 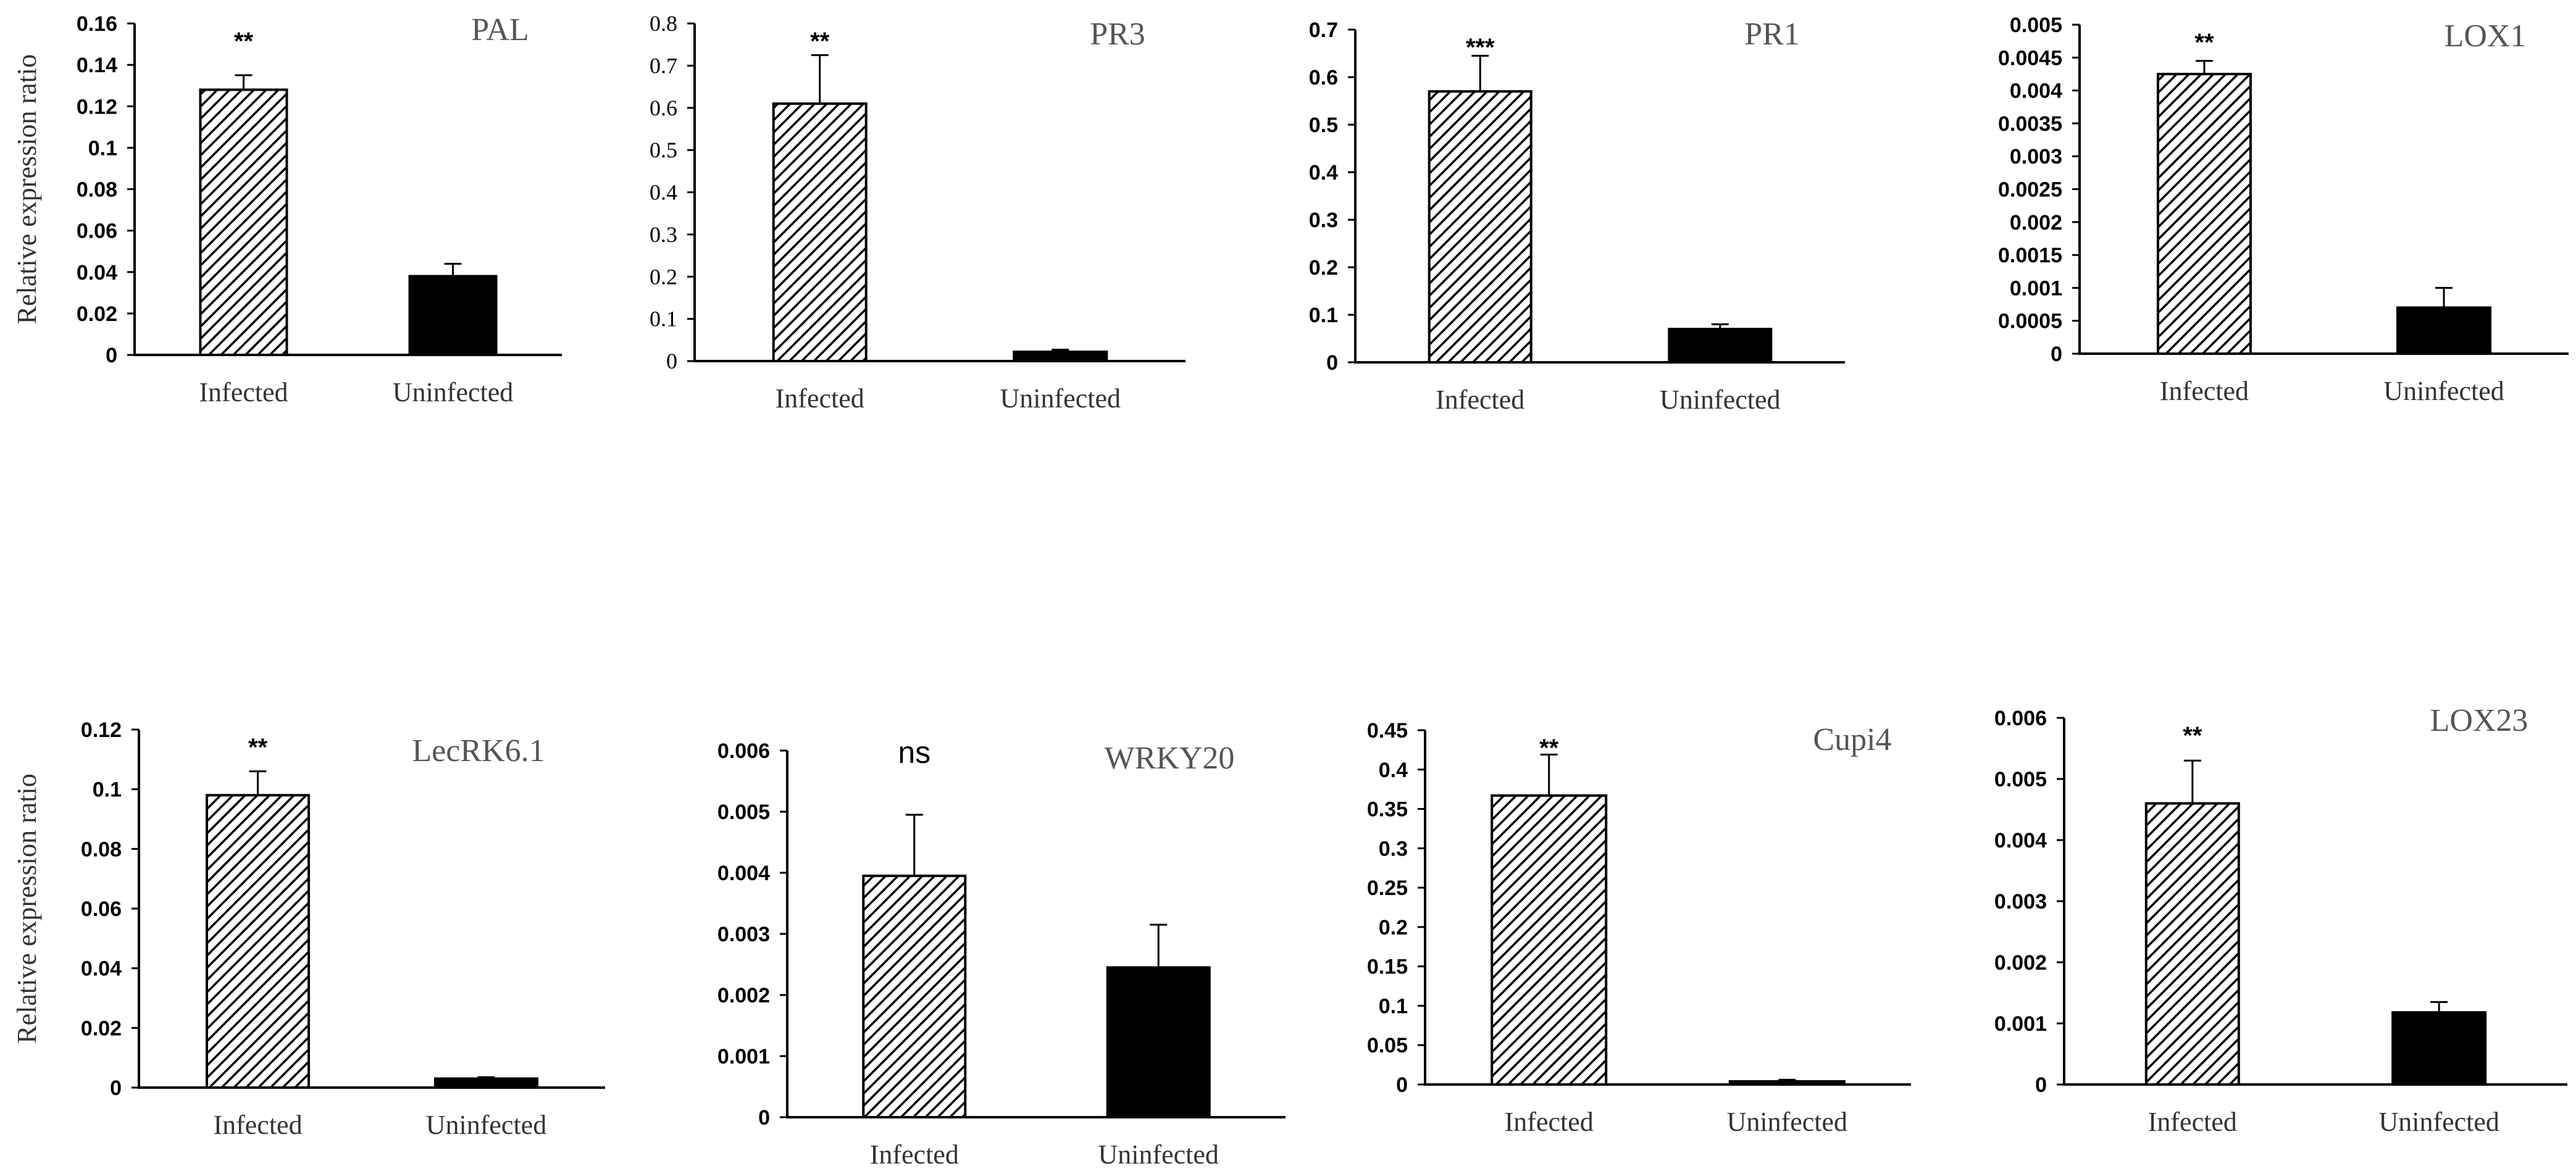 What do you see at coordinates (914, 753) in the screenshot?
I see `significance-label: ns` at bounding box center [914, 753].